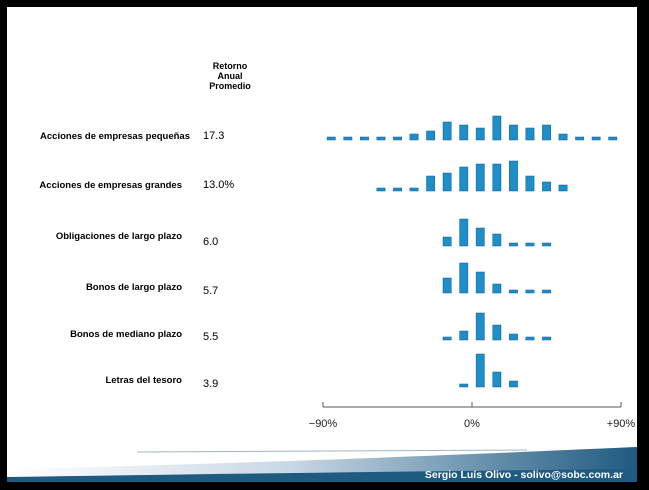 The width and height of the screenshot is (649, 490). What do you see at coordinates (143, 380) in the screenshot?
I see `row-label-treasury-bills: Letras del tesoro` at bounding box center [143, 380].